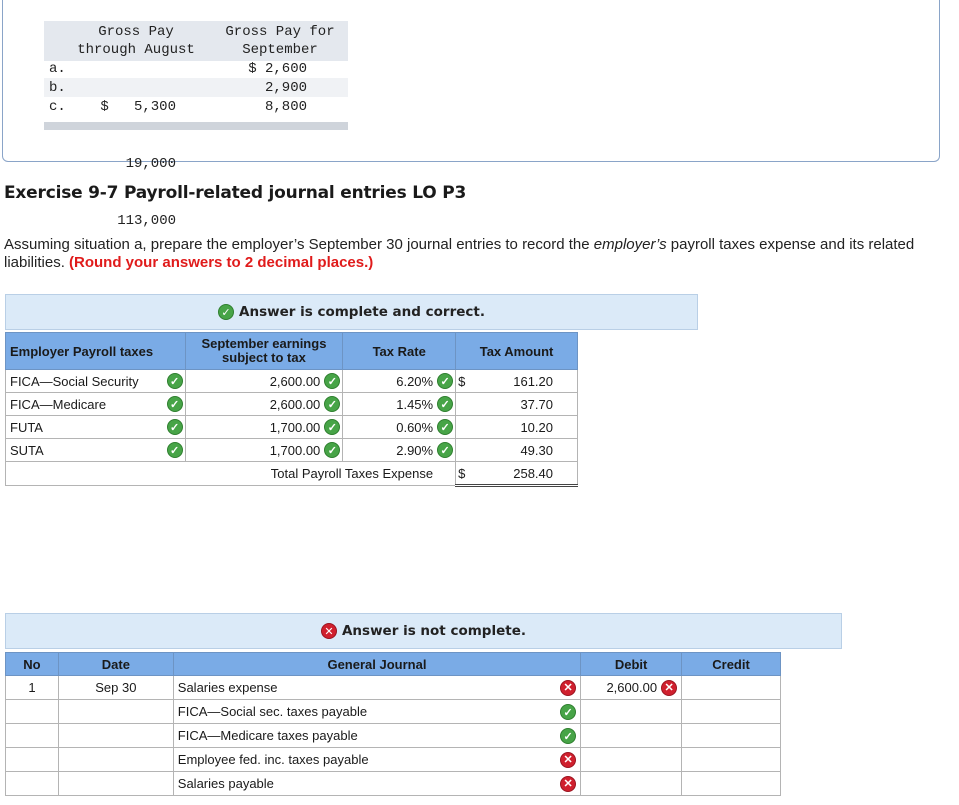 This screenshot has width=959, height=805. I want to click on table-row: FICA—Medicare taxes payable ✓, so click(393, 735).